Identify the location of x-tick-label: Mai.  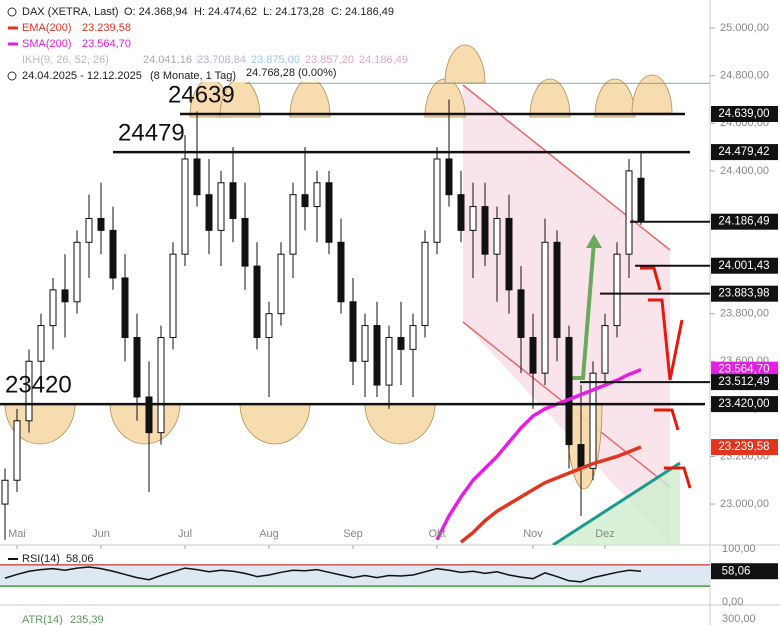
(17, 534).